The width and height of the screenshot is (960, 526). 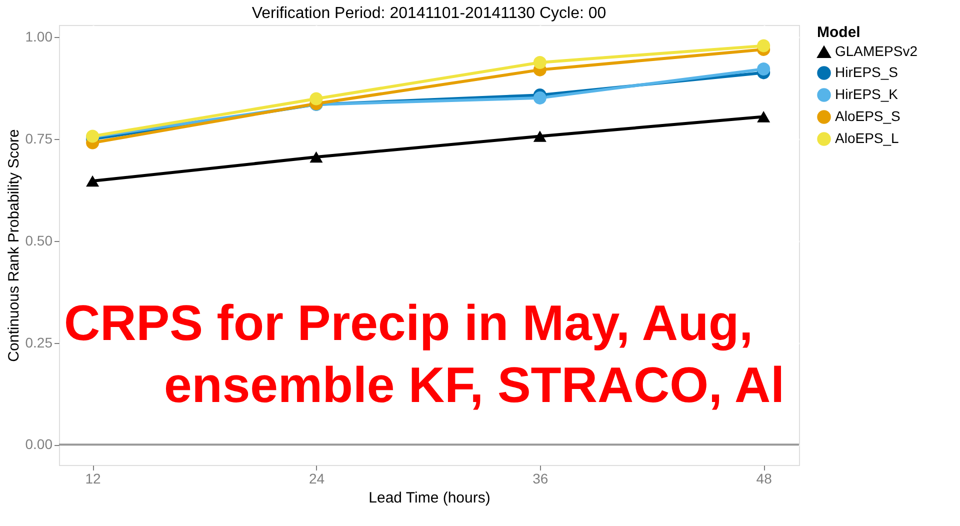 I want to click on annotation: CRPS for Precip in May, Aug,, so click(x=408, y=323).